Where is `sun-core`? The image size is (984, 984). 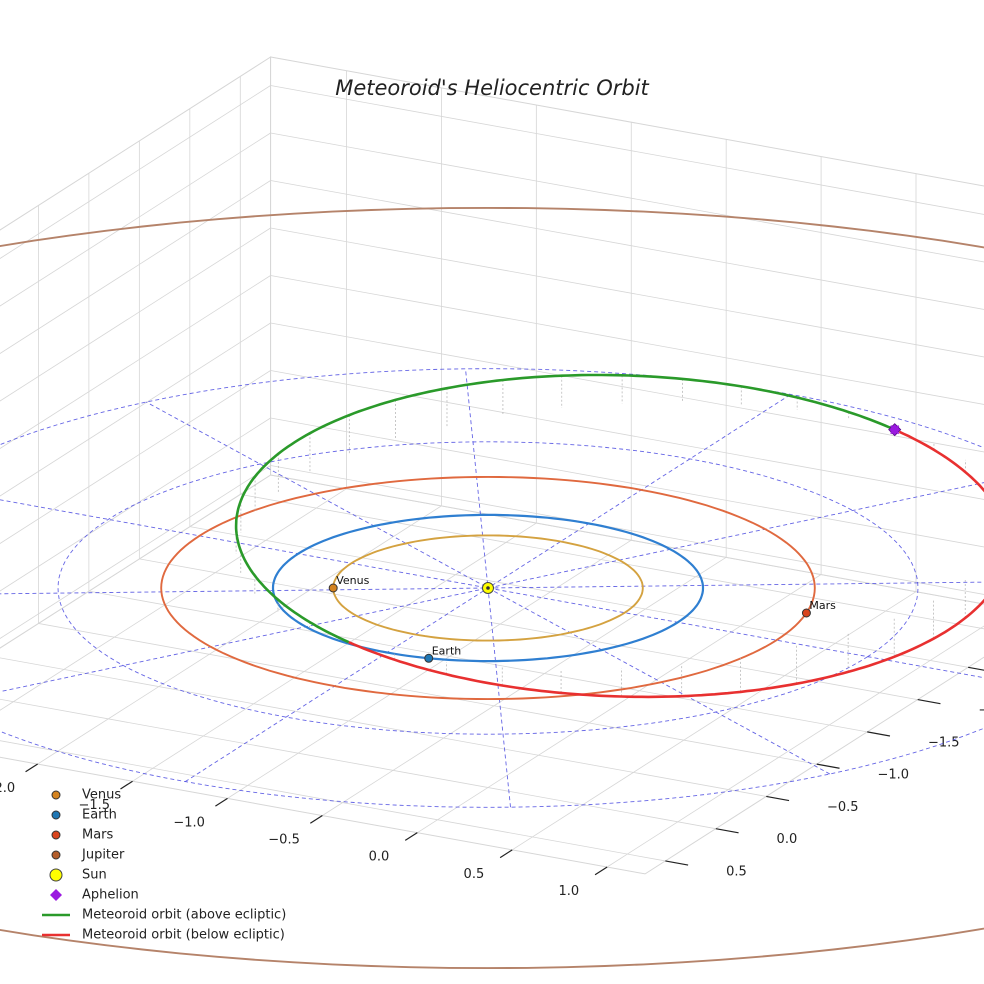
sun-core is located at coordinates (488, 588).